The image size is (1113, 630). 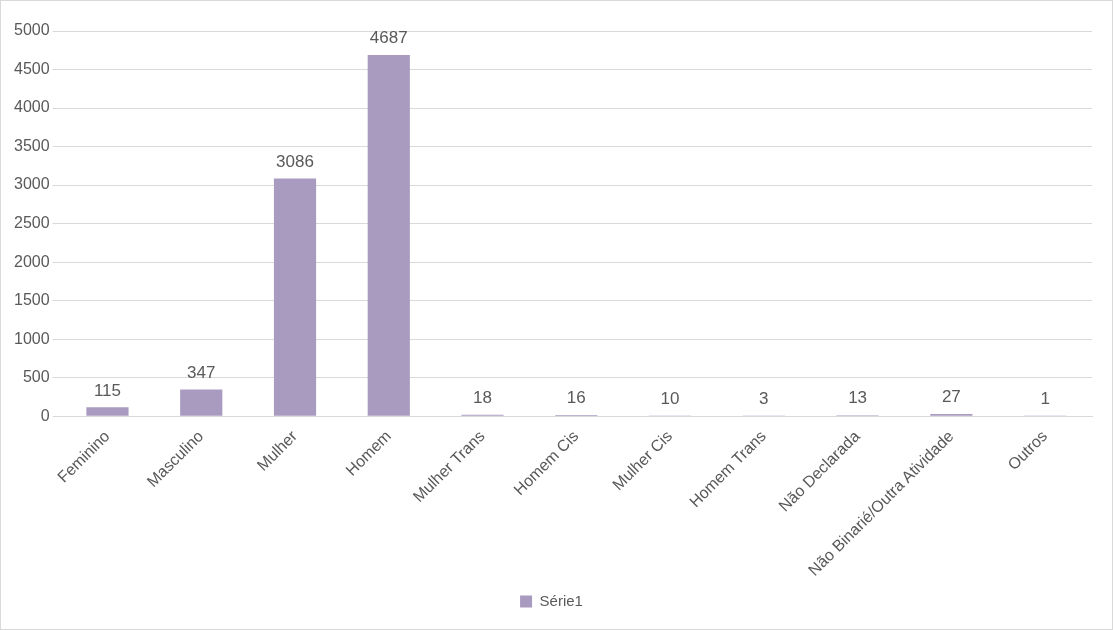 I want to click on y-tick-label: 1000, so click(x=32, y=338).